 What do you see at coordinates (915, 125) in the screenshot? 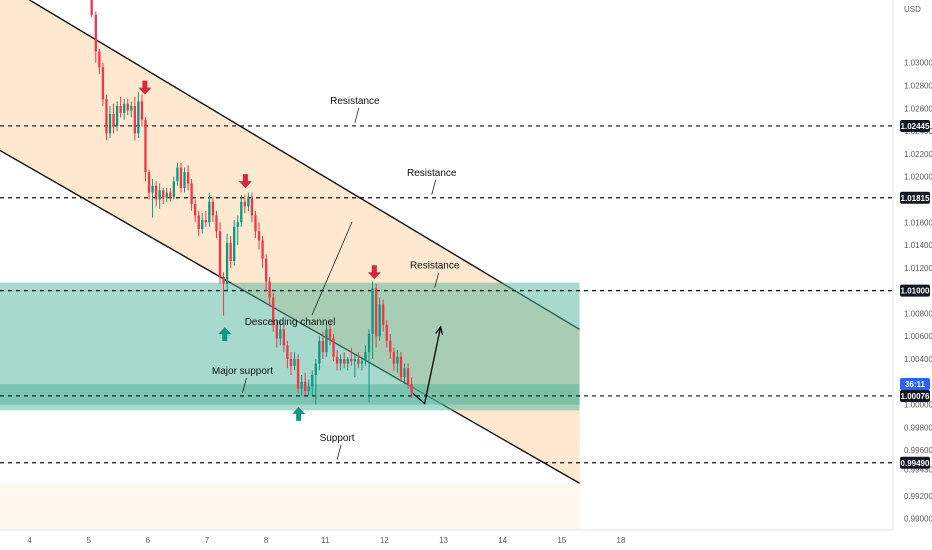
I see `price-badge: 1.02445` at bounding box center [915, 125].